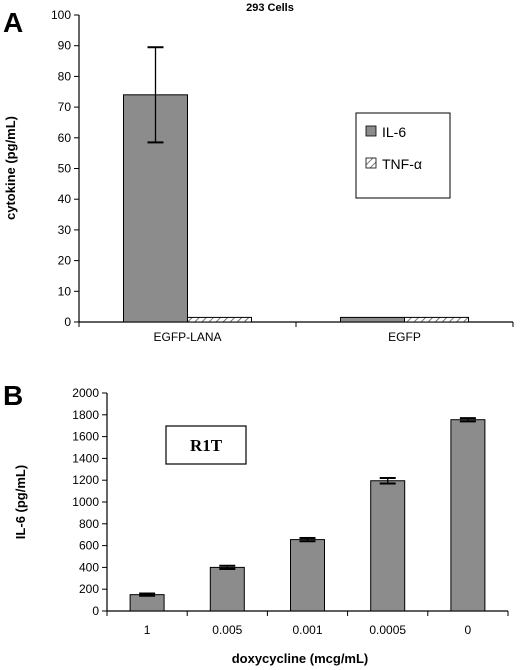 Image resolution: width=520 pixels, height=670 pixels. I want to click on legend-label-tnf: TNF-α, so click(402, 164).